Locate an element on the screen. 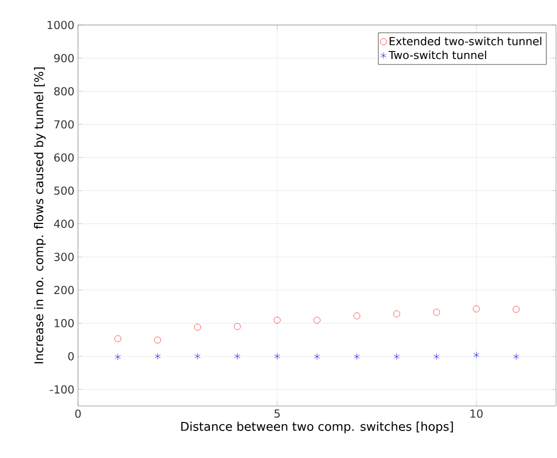 This screenshot has width=557, height=458. y-tick-label: 400 is located at coordinates (64, 224).